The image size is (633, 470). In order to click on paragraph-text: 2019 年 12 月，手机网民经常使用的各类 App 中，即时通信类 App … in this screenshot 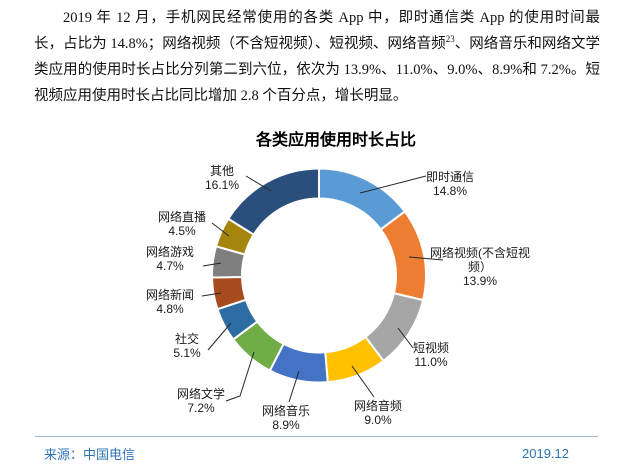, I will do `click(317, 31)`.